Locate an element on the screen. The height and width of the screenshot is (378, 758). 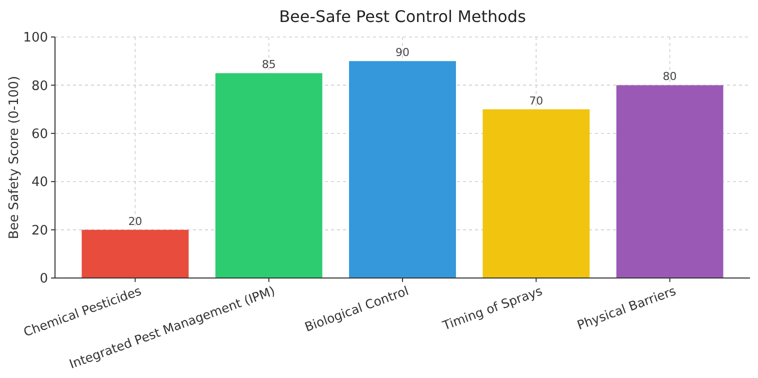
y-tick-label: 80 is located at coordinates (39, 86).